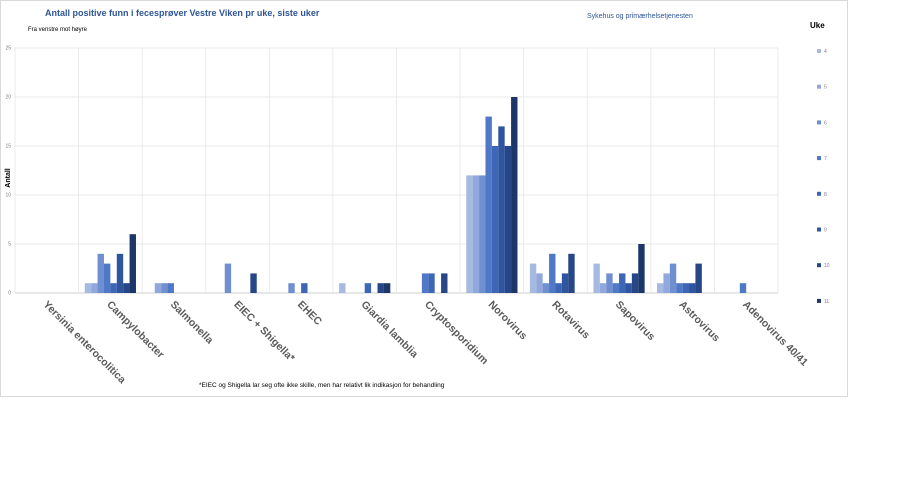  What do you see at coordinates (8, 147) in the screenshot?
I see `y-tick-label: 15` at bounding box center [8, 147].